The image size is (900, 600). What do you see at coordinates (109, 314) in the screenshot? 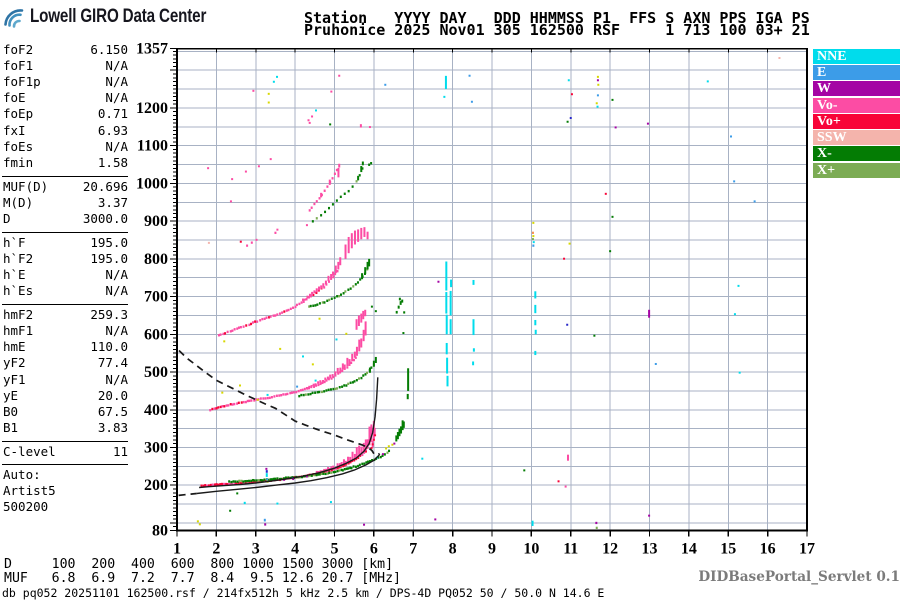
I see `param-value: 259.3` at bounding box center [109, 314].